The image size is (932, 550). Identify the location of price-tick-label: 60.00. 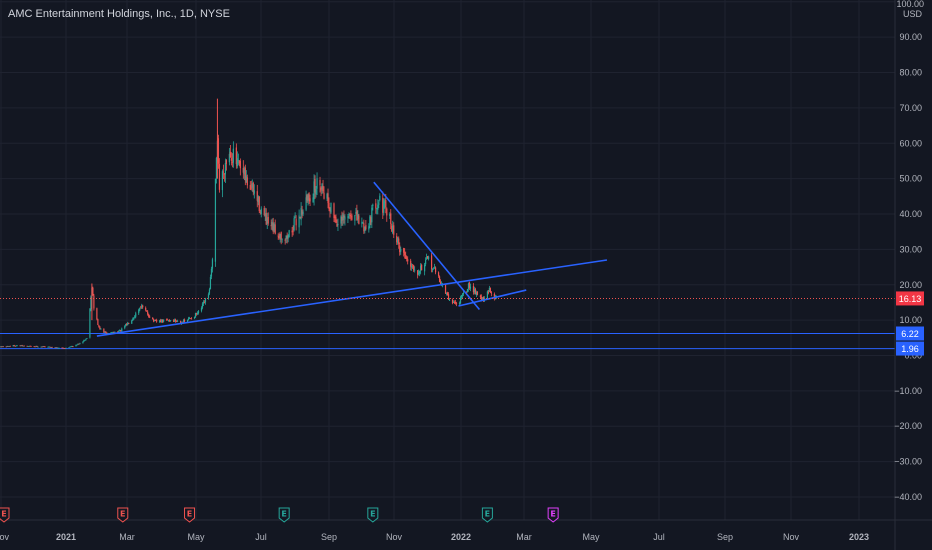
(910, 143).